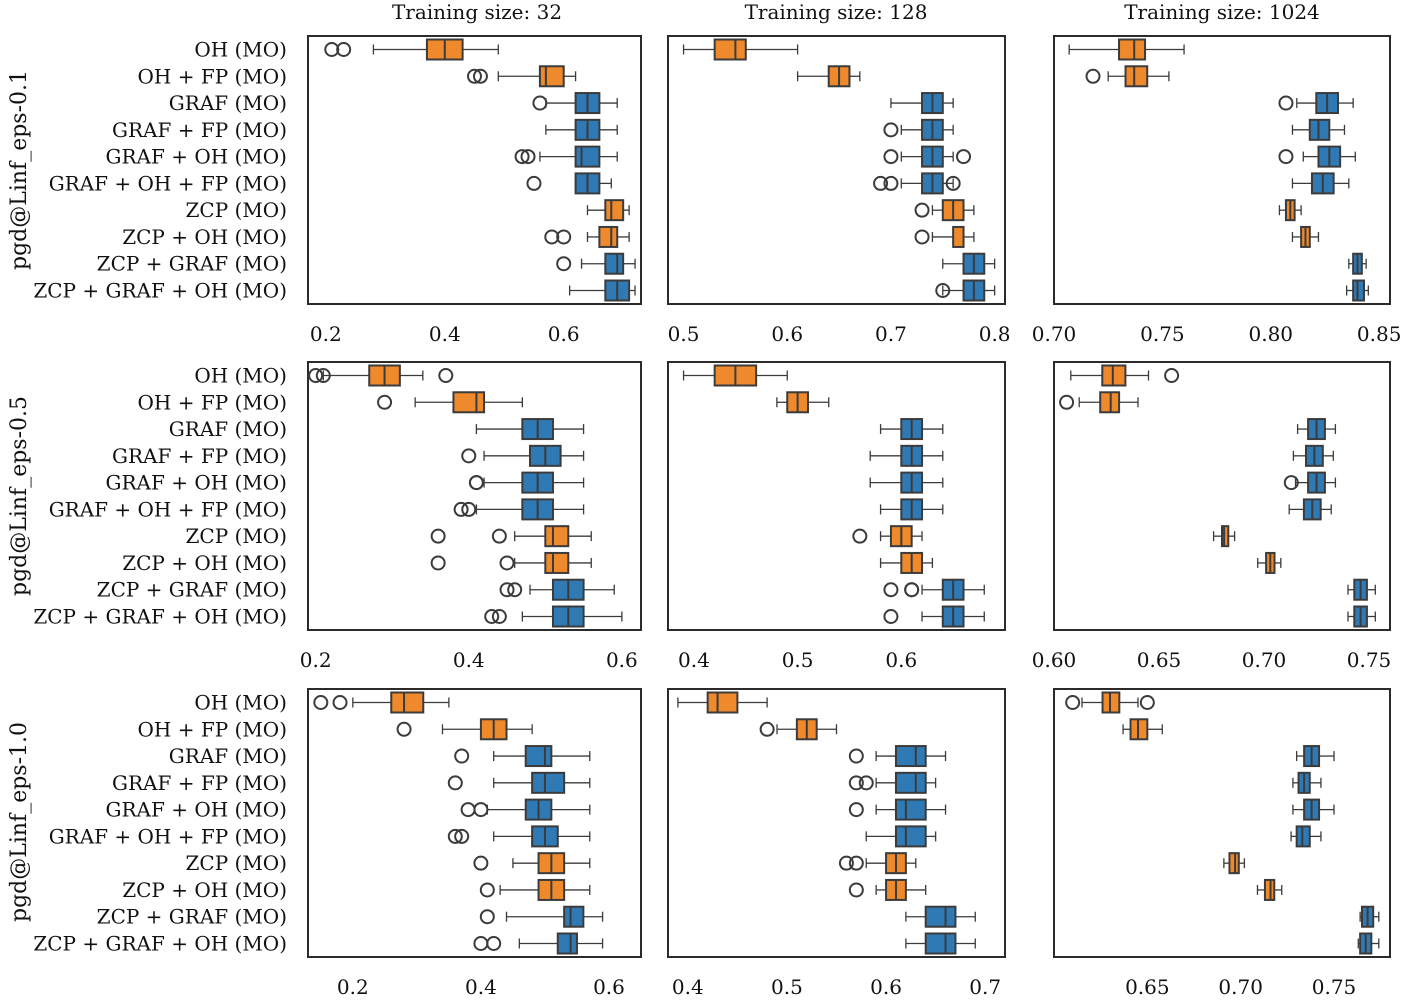 This screenshot has width=1412, height=1001. I want to click on x-tick-label: 0.70, so click(1240, 987).